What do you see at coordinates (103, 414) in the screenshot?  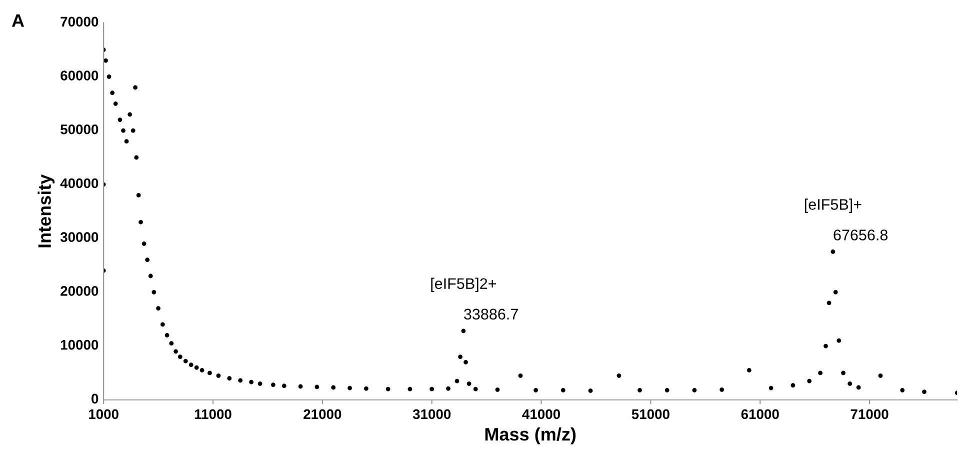 I see `x-tick-label: 1000` at bounding box center [103, 414].